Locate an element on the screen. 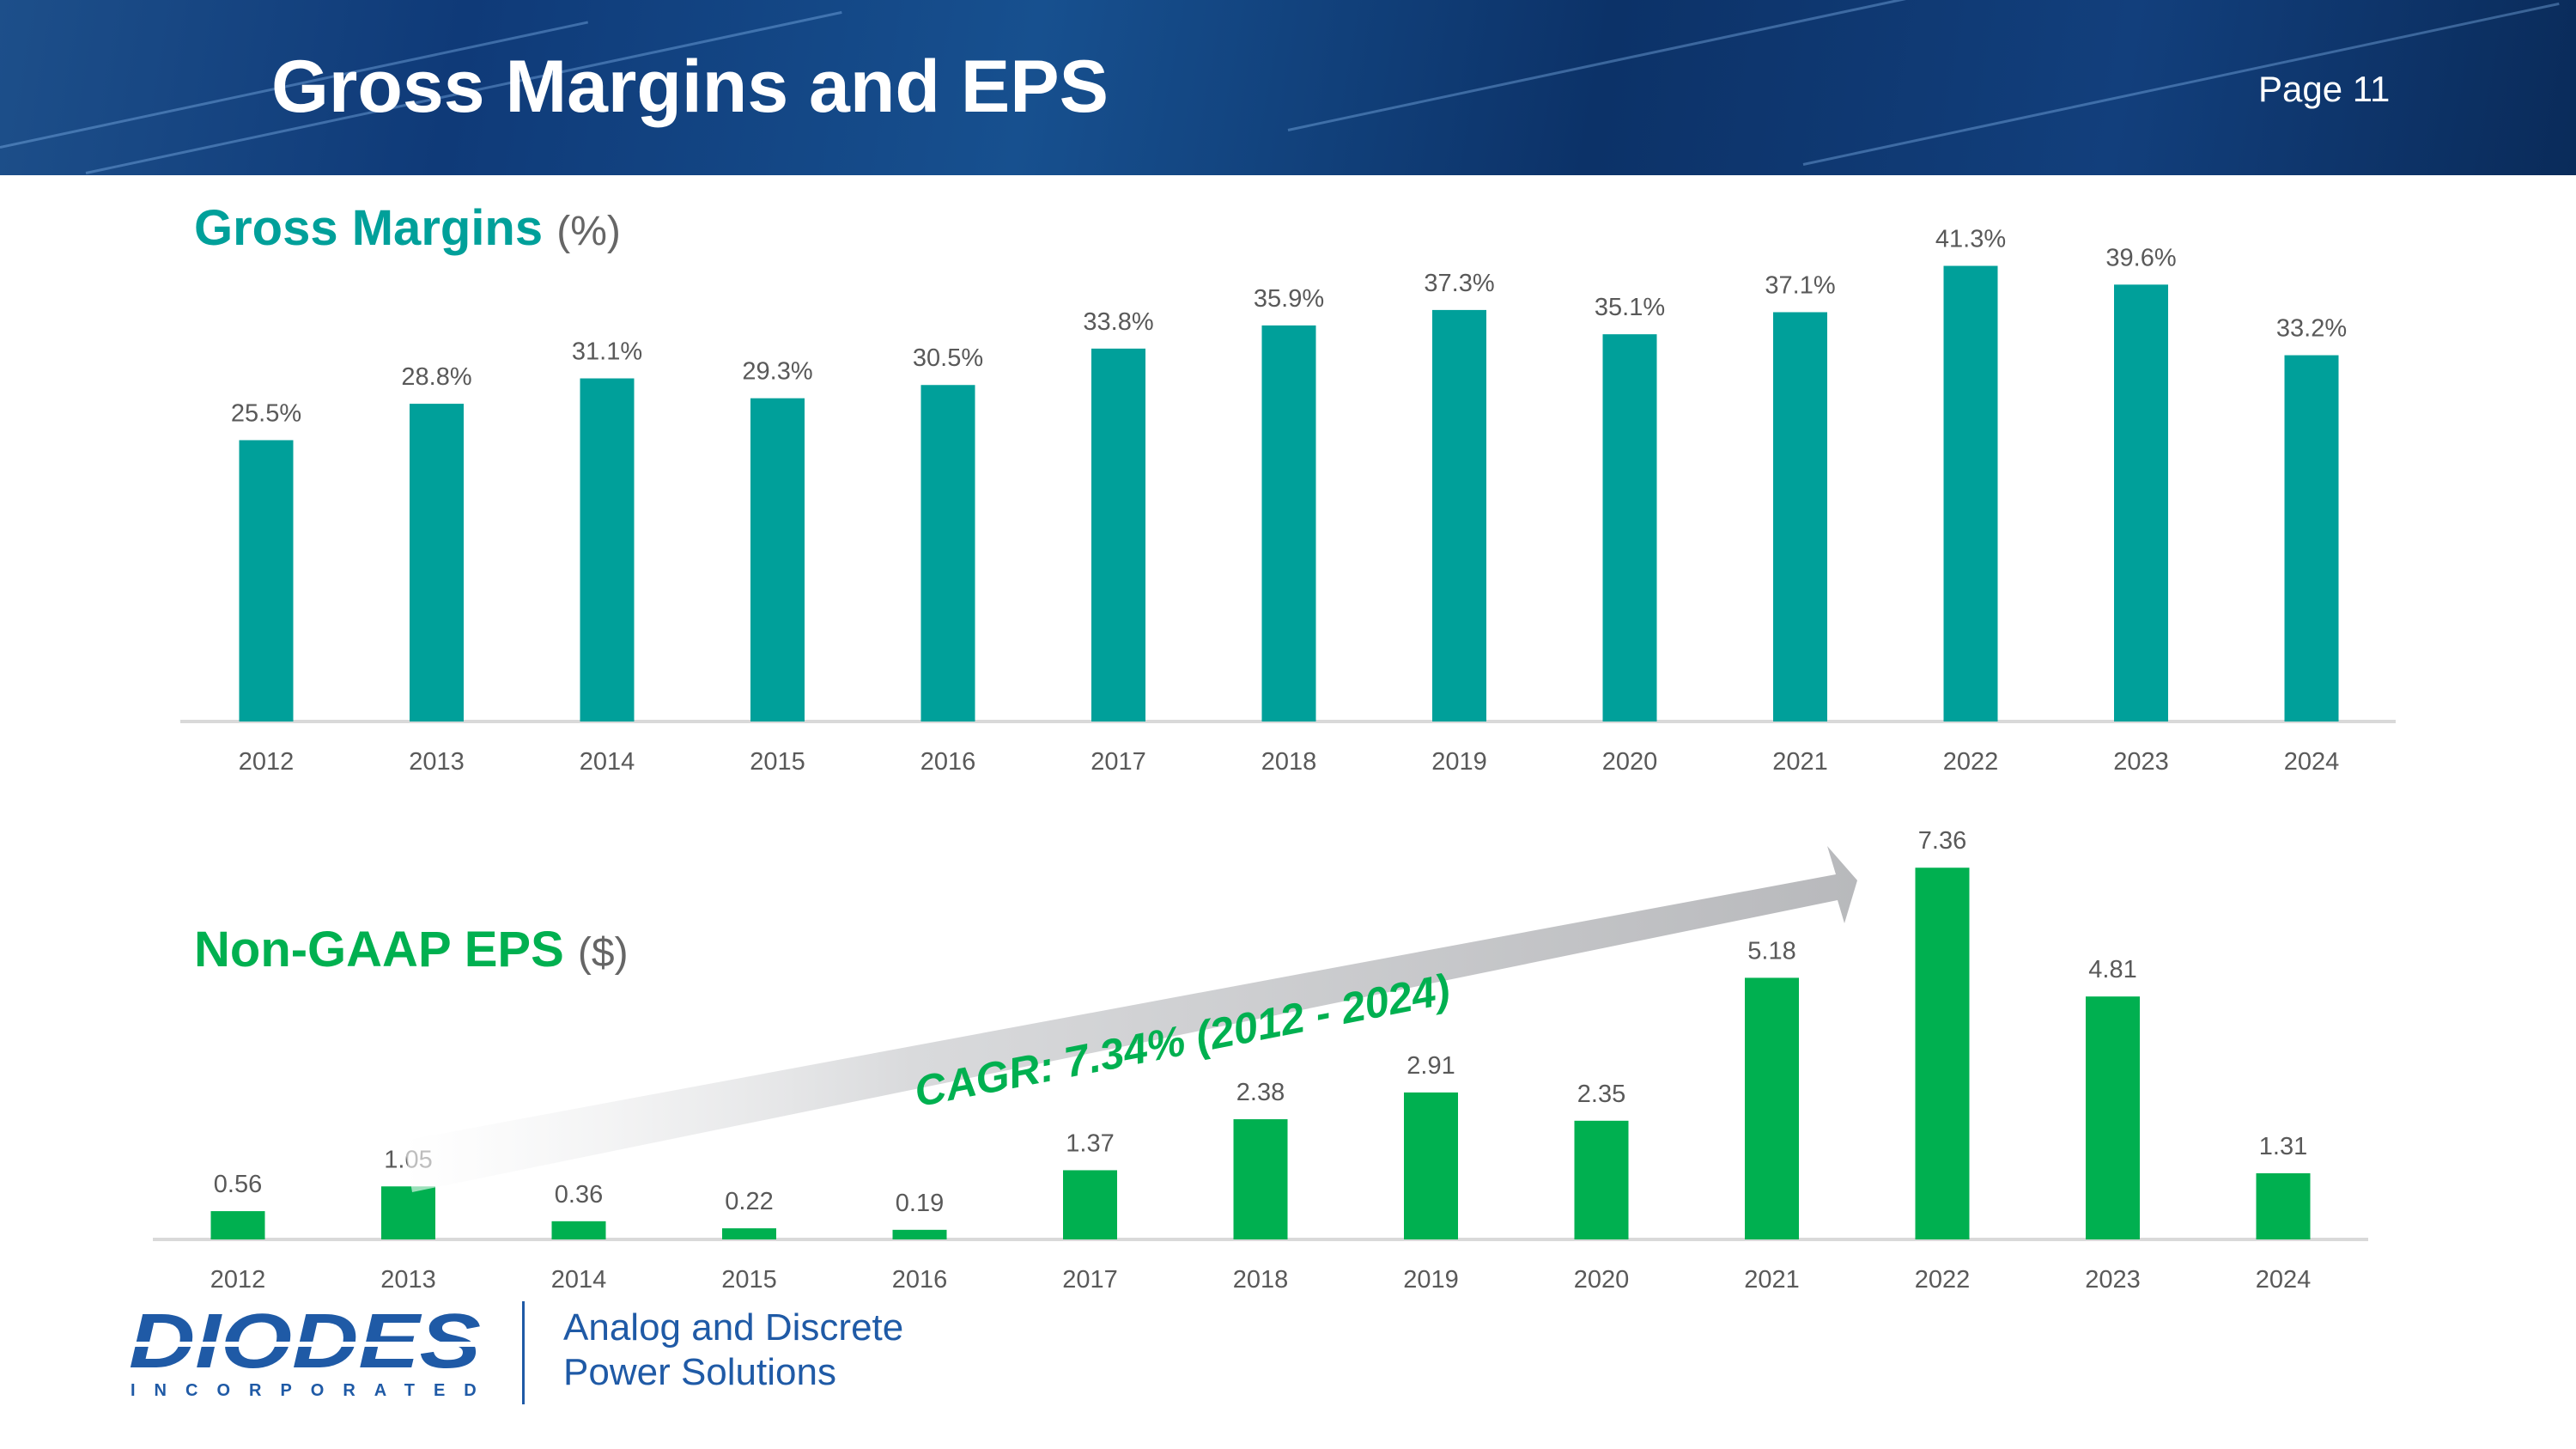  data-label-2024: 33.2% is located at coordinates (2311, 329).